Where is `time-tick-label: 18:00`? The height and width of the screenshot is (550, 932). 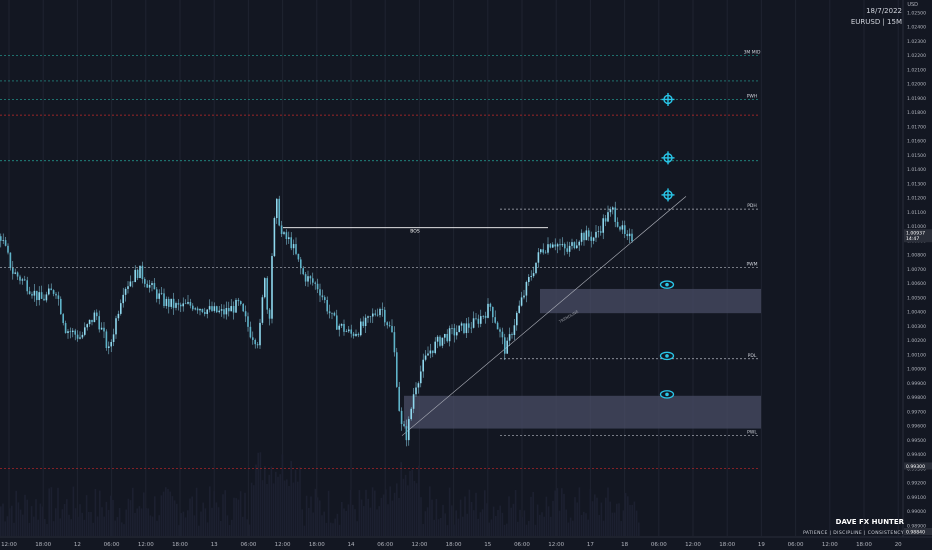
time-tick-label: 18:00 is located at coordinates (180, 545).